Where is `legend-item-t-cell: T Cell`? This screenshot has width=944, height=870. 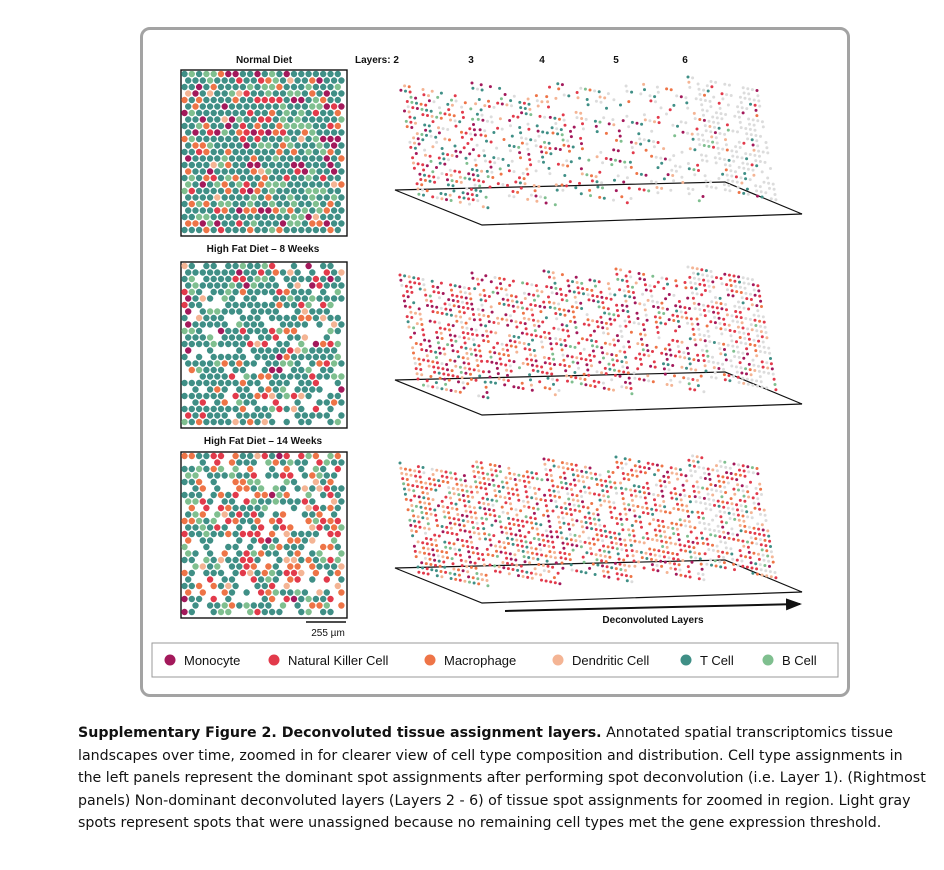
legend-item-t-cell: T Cell is located at coordinates (707, 660).